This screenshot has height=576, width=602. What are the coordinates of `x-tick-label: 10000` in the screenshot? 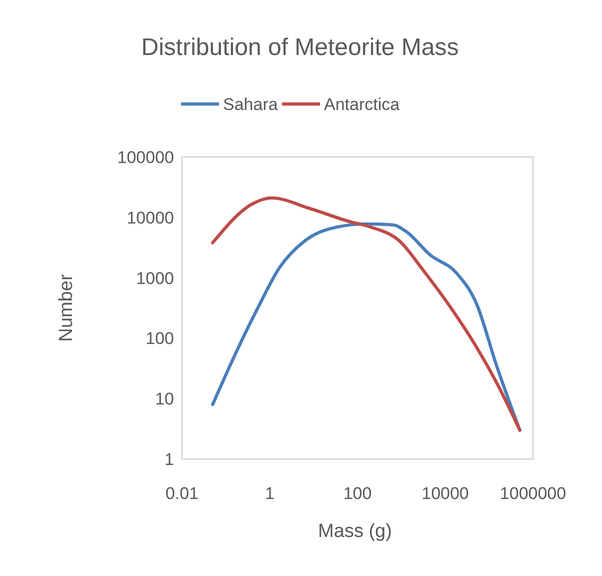 It's located at (445, 493).